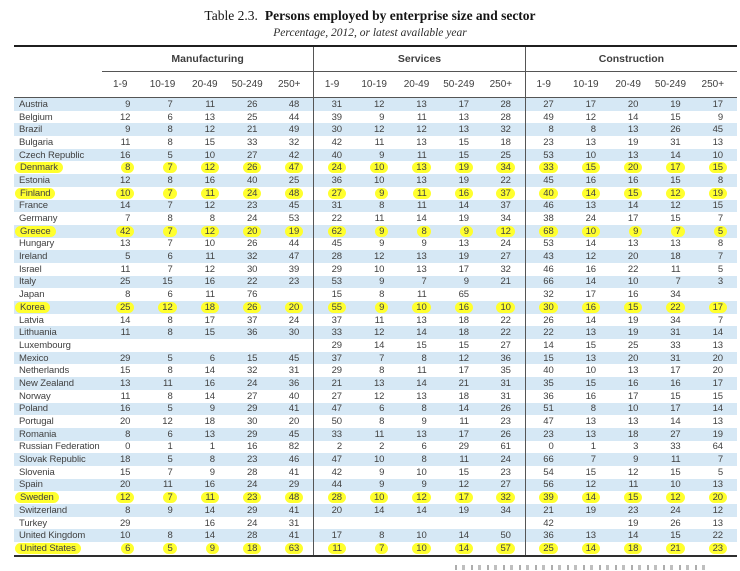 The height and width of the screenshot is (571, 740). Describe the element at coordinates (31, 130) in the screenshot. I see `country-name: Brazil` at that location.